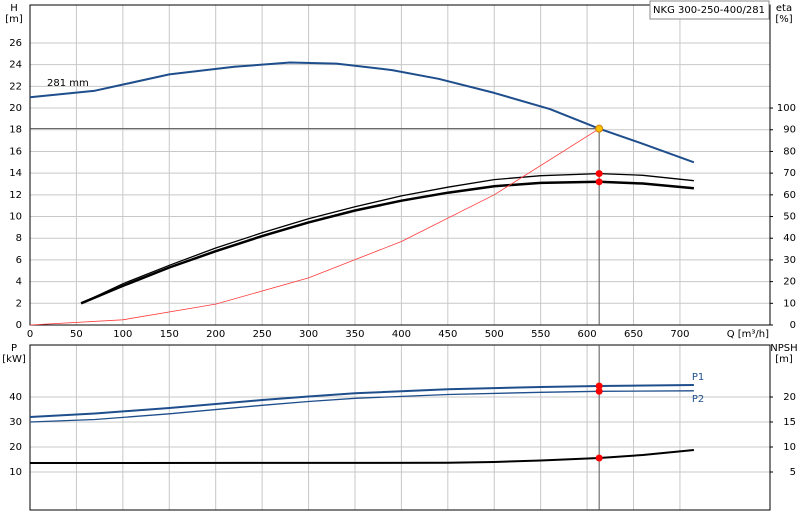  What do you see at coordinates (215, 334) in the screenshot?
I see `x-tick-label: 200` at bounding box center [215, 334].